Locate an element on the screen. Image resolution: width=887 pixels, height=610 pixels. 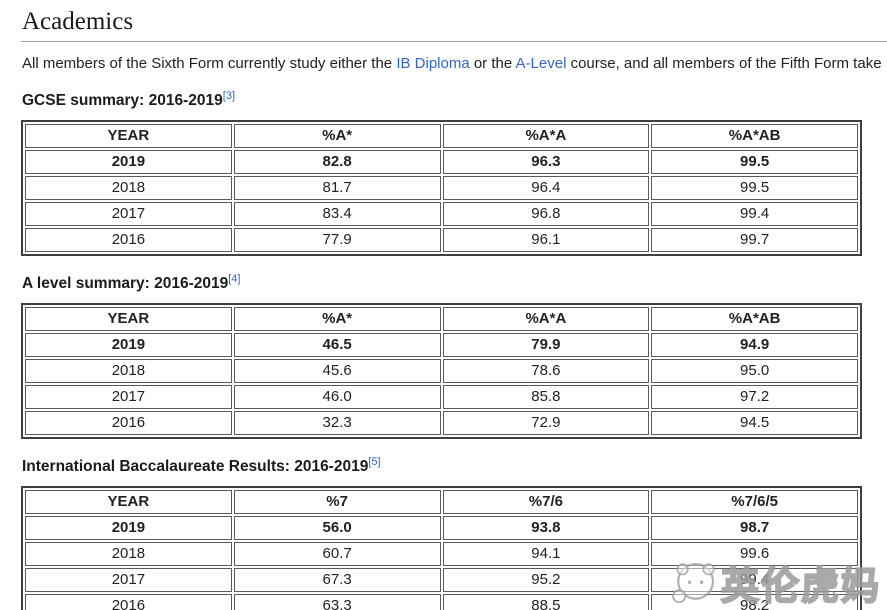
value-cell: 77.9 is located at coordinates (337, 240).